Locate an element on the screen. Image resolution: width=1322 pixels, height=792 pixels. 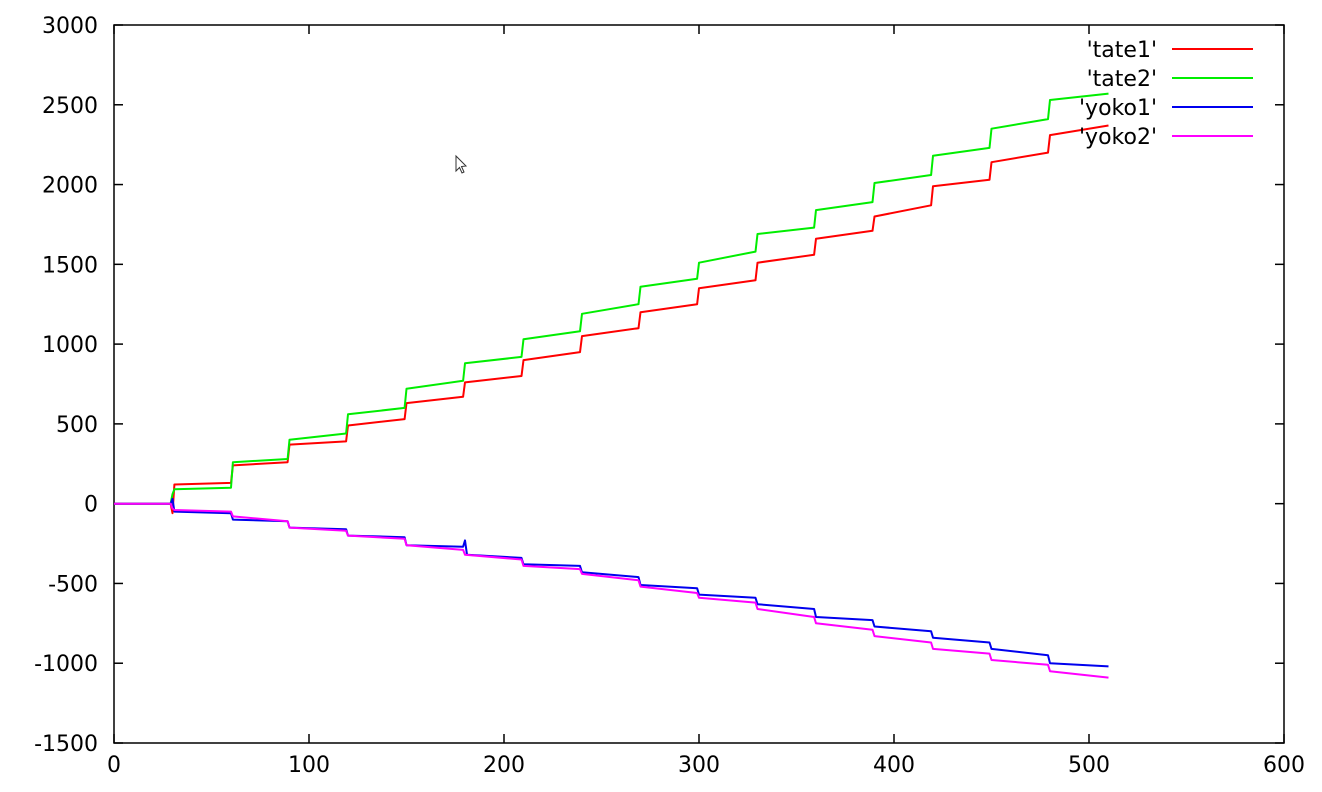
x-tick-label: 500 is located at coordinates (1089, 765).